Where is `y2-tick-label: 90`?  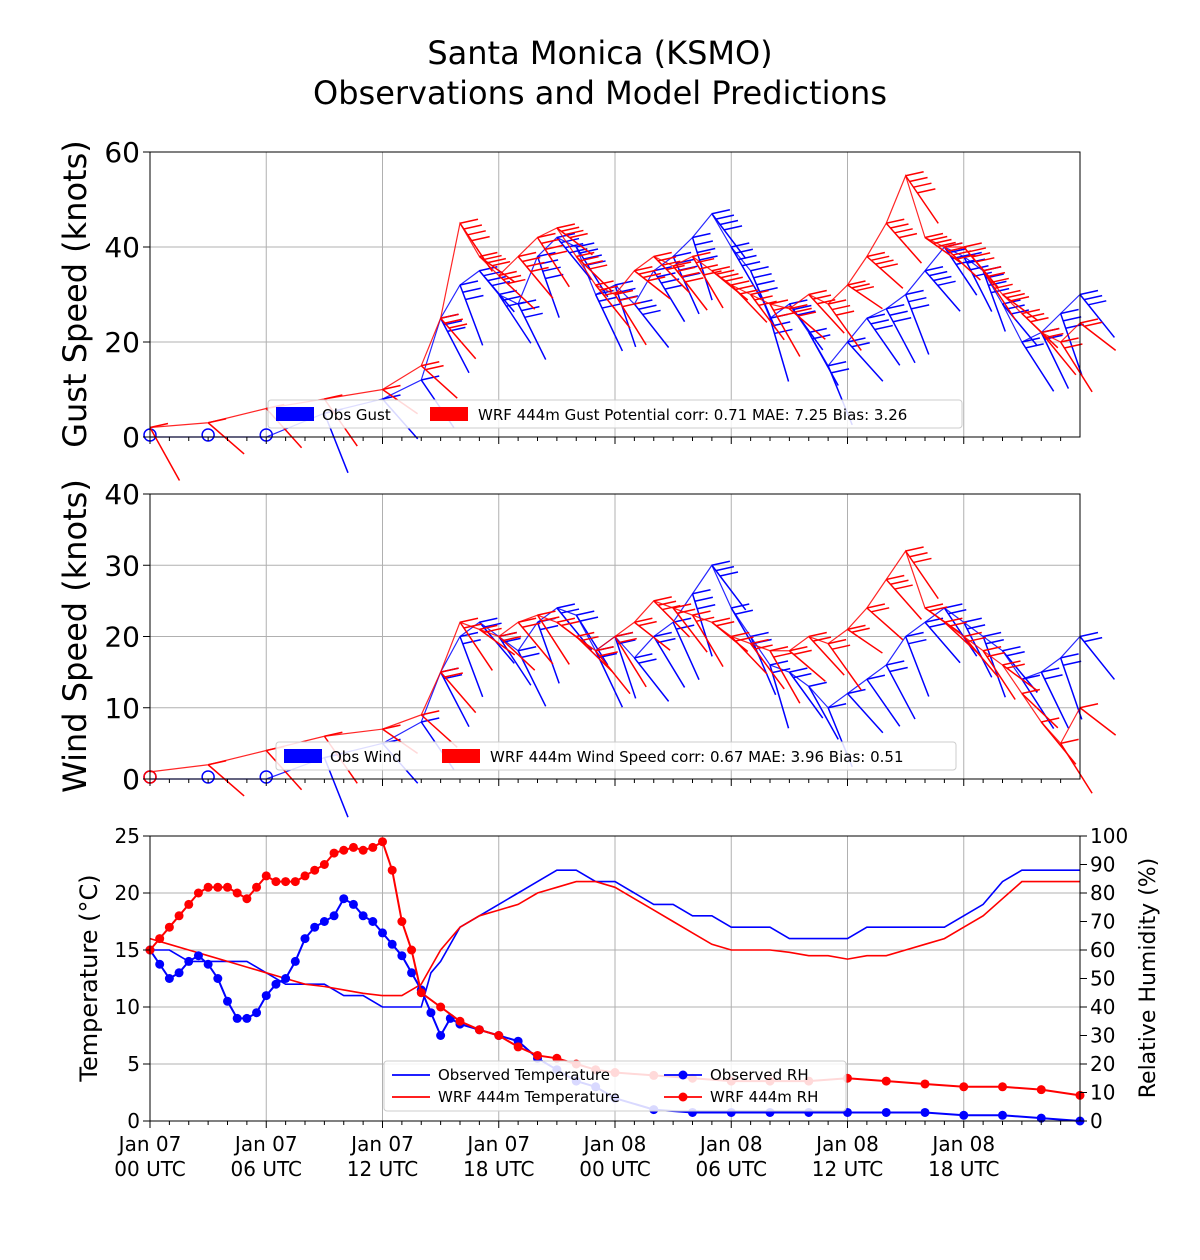
y2-tick-label: 90 is located at coordinates (1102, 865).